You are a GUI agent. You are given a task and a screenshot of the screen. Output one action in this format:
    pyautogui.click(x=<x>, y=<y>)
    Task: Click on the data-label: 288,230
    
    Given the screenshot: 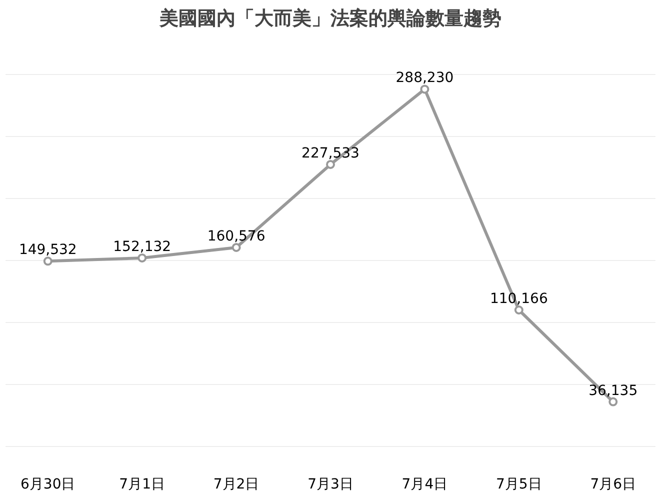 What is the action you would take?
    pyautogui.click(x=425, y=78)
    